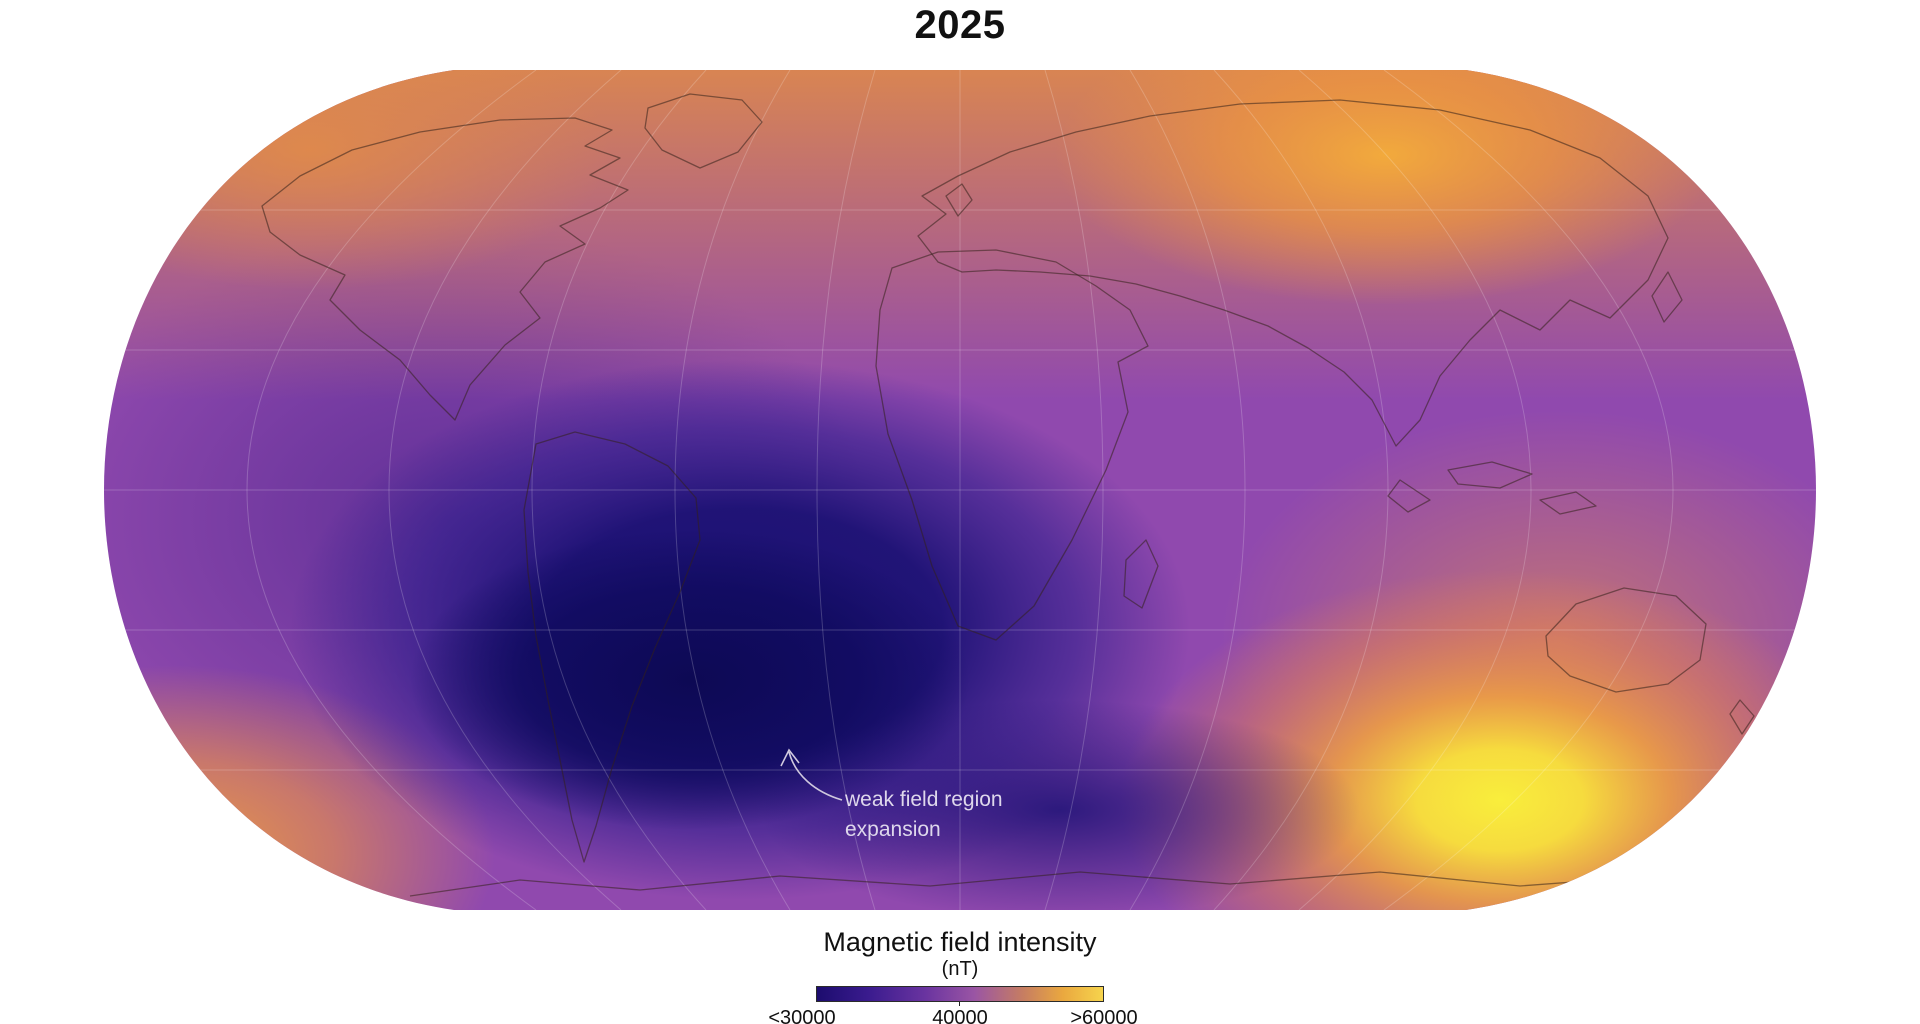  I want to click on annotation-arrow, so click(811, 774).